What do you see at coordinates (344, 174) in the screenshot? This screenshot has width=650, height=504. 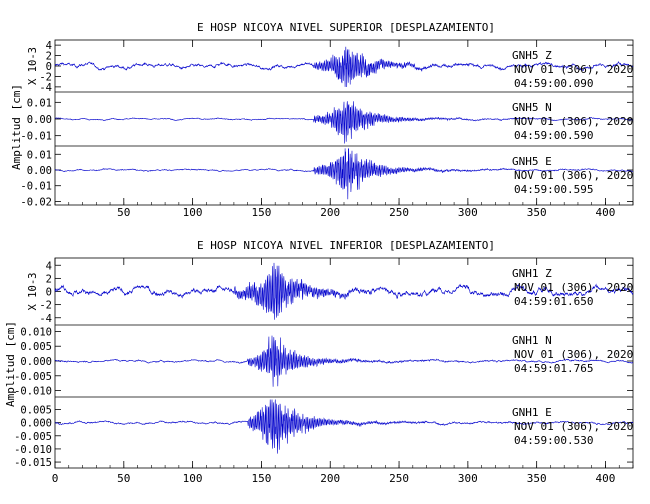 I see `waveform-gnh5-e` at bounding box center [344, 174].